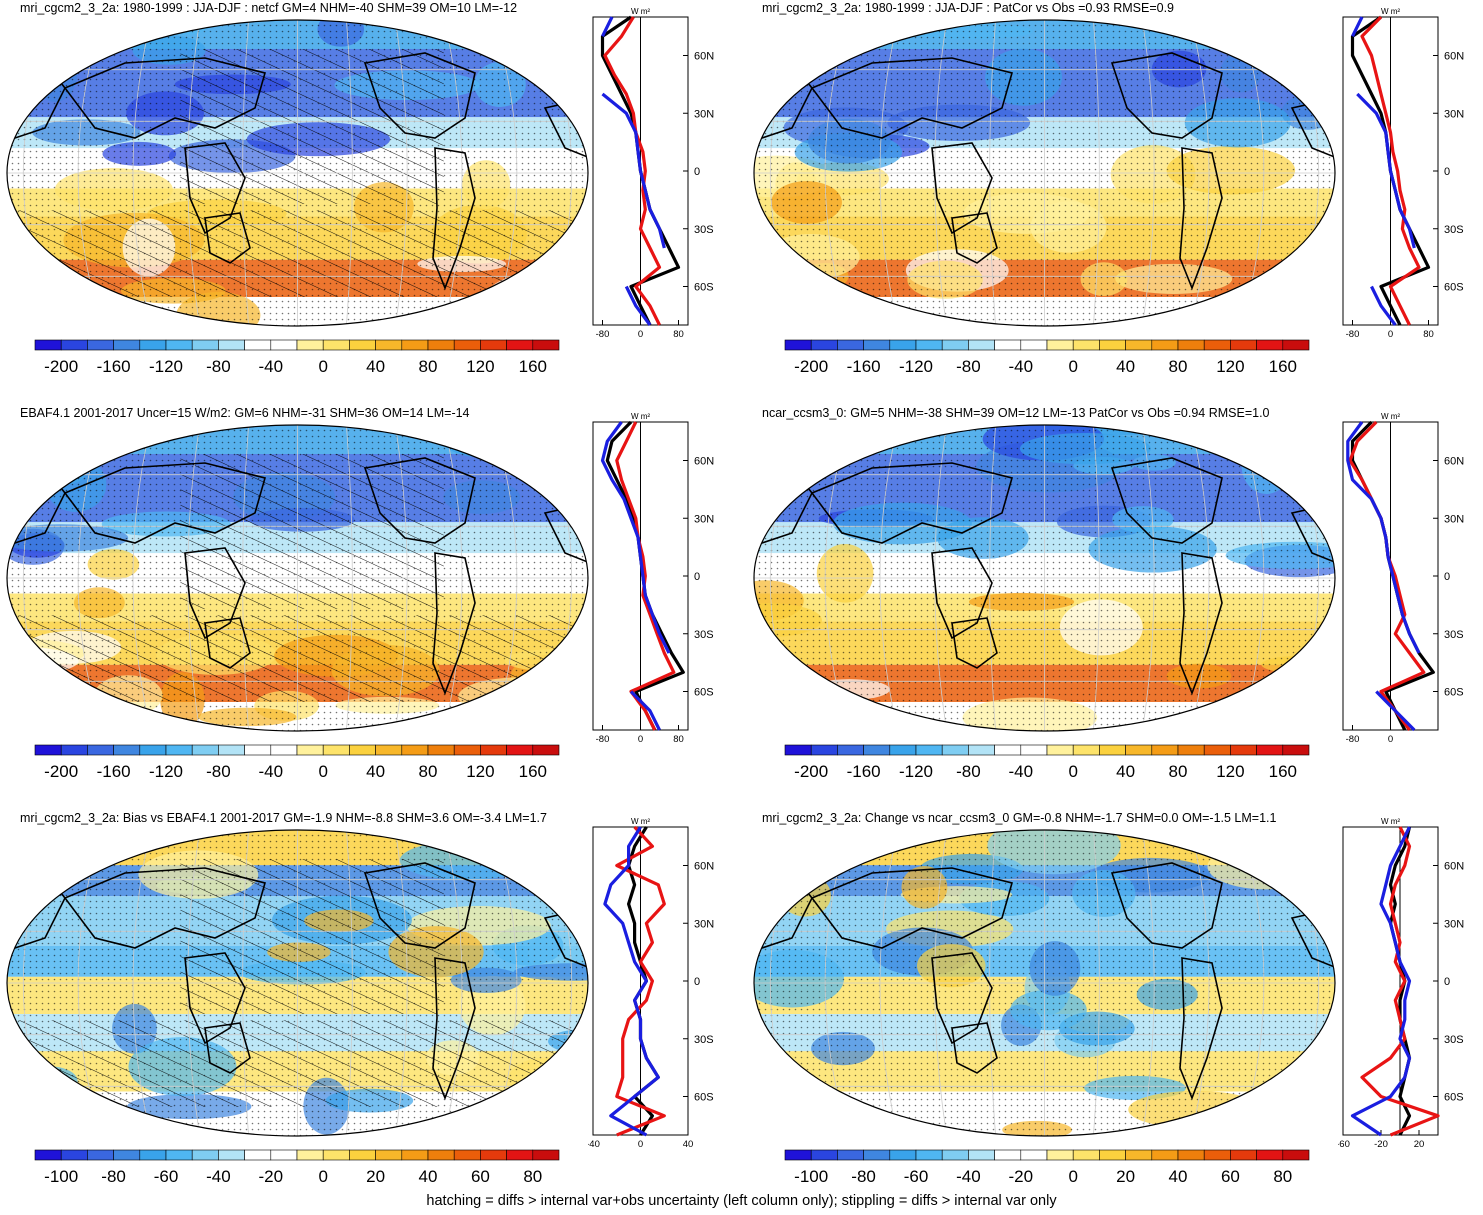 The image size is (1483, 1215). I want to click on colorbar-tick-label: -120, so click(916, 771).